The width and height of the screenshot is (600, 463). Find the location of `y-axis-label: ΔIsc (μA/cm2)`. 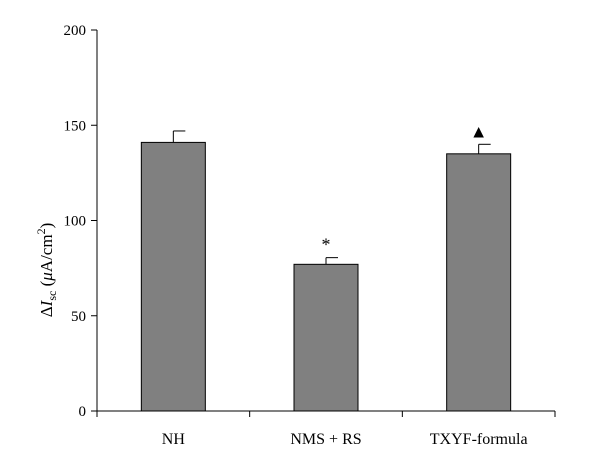

y-axis-label: ΔIsc (μA/cm2) is located at coordinates (46, 270).